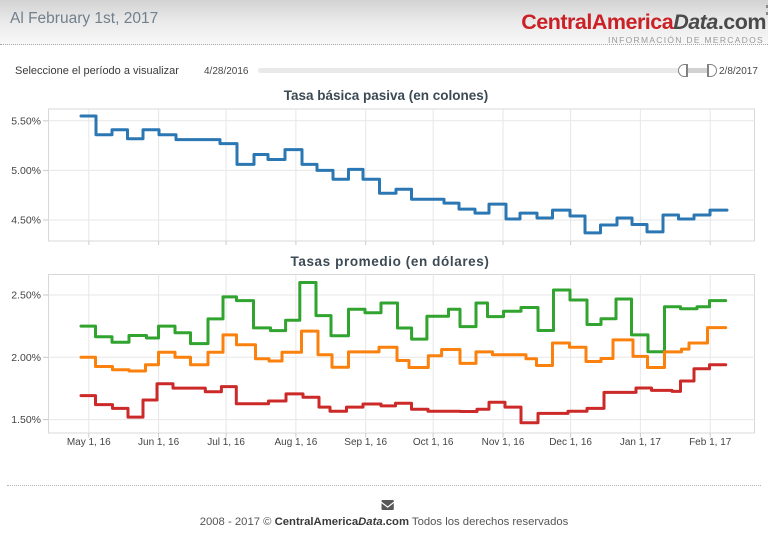 This screenshot has height=539, width=768. Describe the element at coordinates (26, 296) in the screenshot. I see `svg-text: 2.50%` at that location.